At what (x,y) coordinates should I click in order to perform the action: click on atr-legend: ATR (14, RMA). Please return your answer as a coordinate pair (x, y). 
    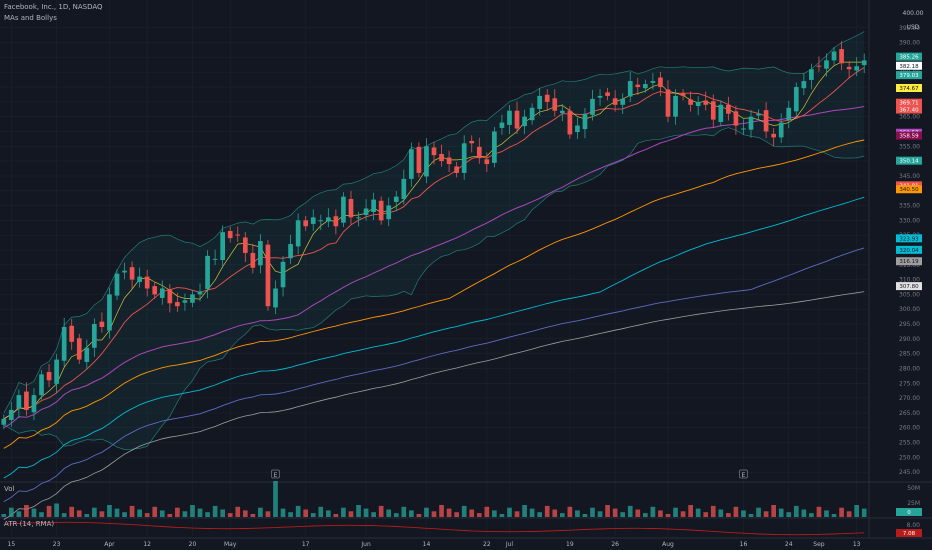
    Looking at the image, I should click on (29, 524).